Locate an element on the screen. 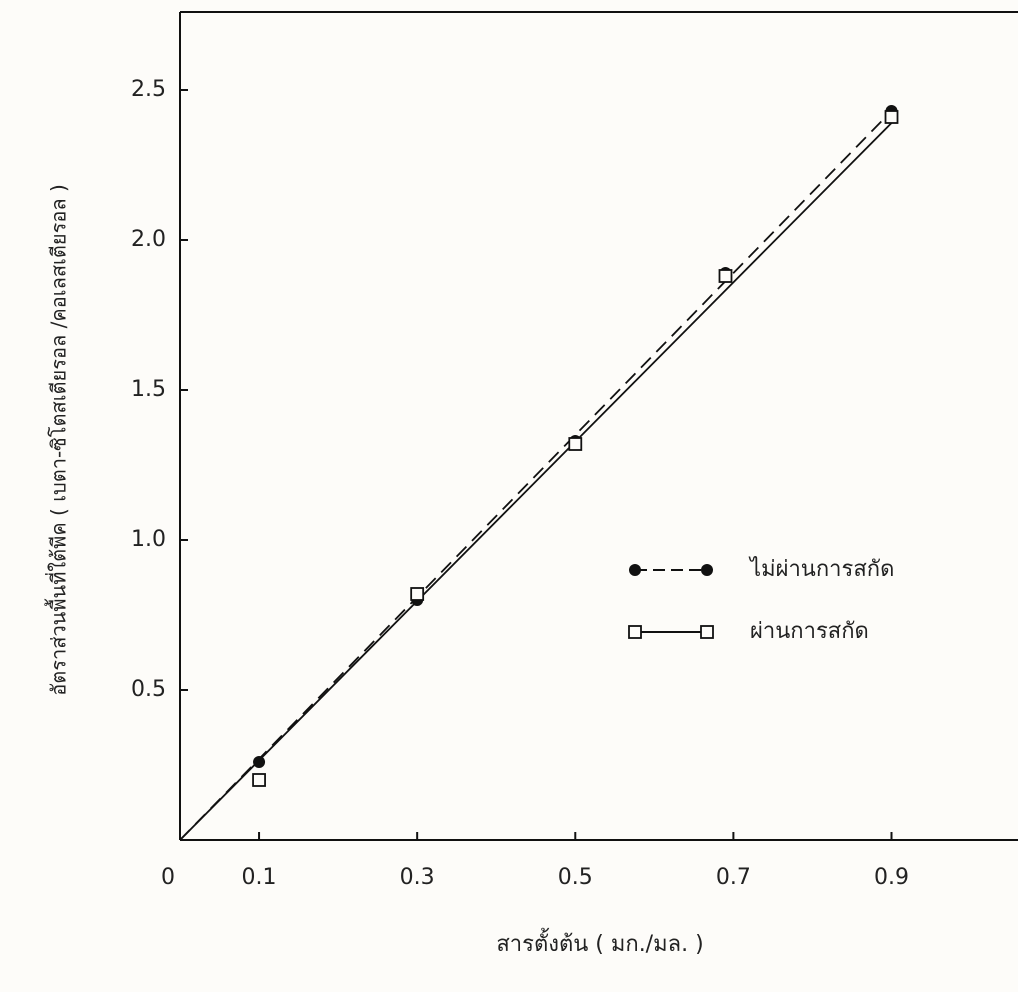 Image resolution: width=1018 pixels, height=992 pixels. y-tick-label: 2.5 is located at coordinates (148, 89).